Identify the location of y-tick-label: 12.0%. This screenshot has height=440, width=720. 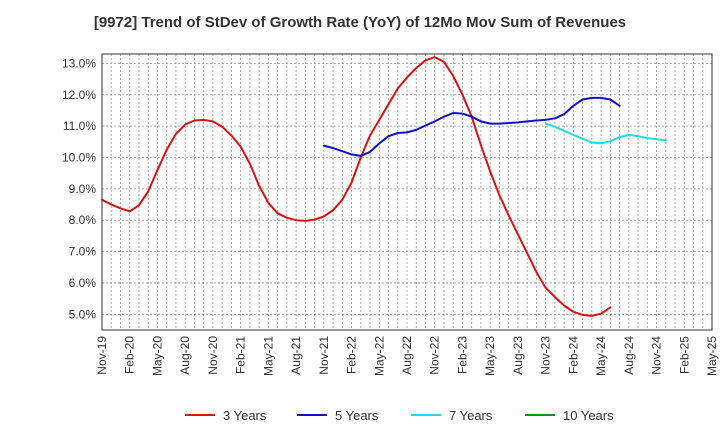
(79, 95).